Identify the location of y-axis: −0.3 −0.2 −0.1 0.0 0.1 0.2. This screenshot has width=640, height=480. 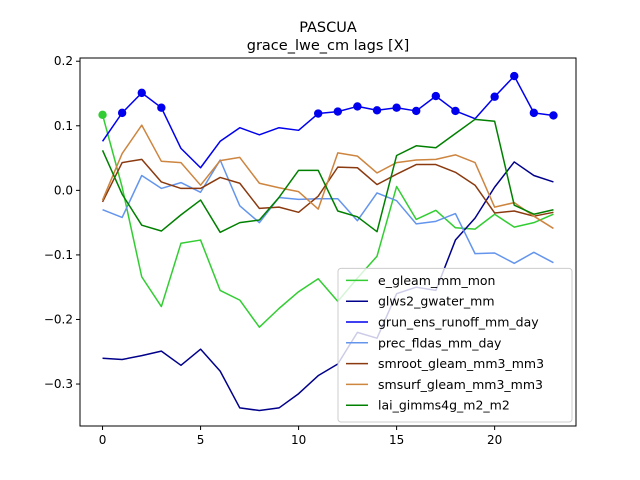
(62, 222).